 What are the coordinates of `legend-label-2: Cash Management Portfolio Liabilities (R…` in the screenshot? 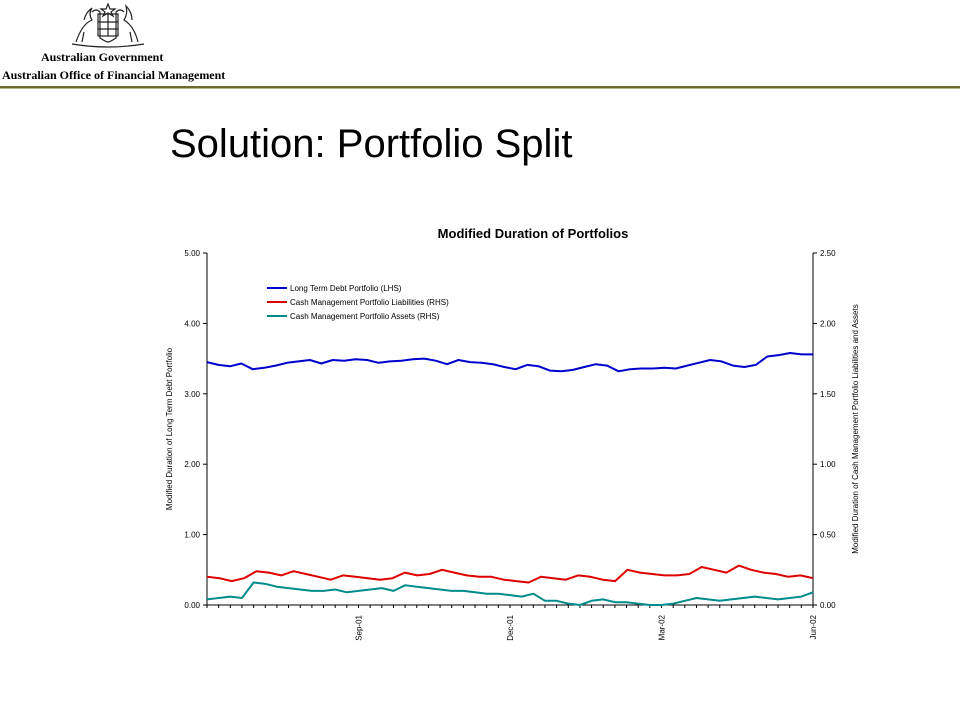 It's located at (369, 302).